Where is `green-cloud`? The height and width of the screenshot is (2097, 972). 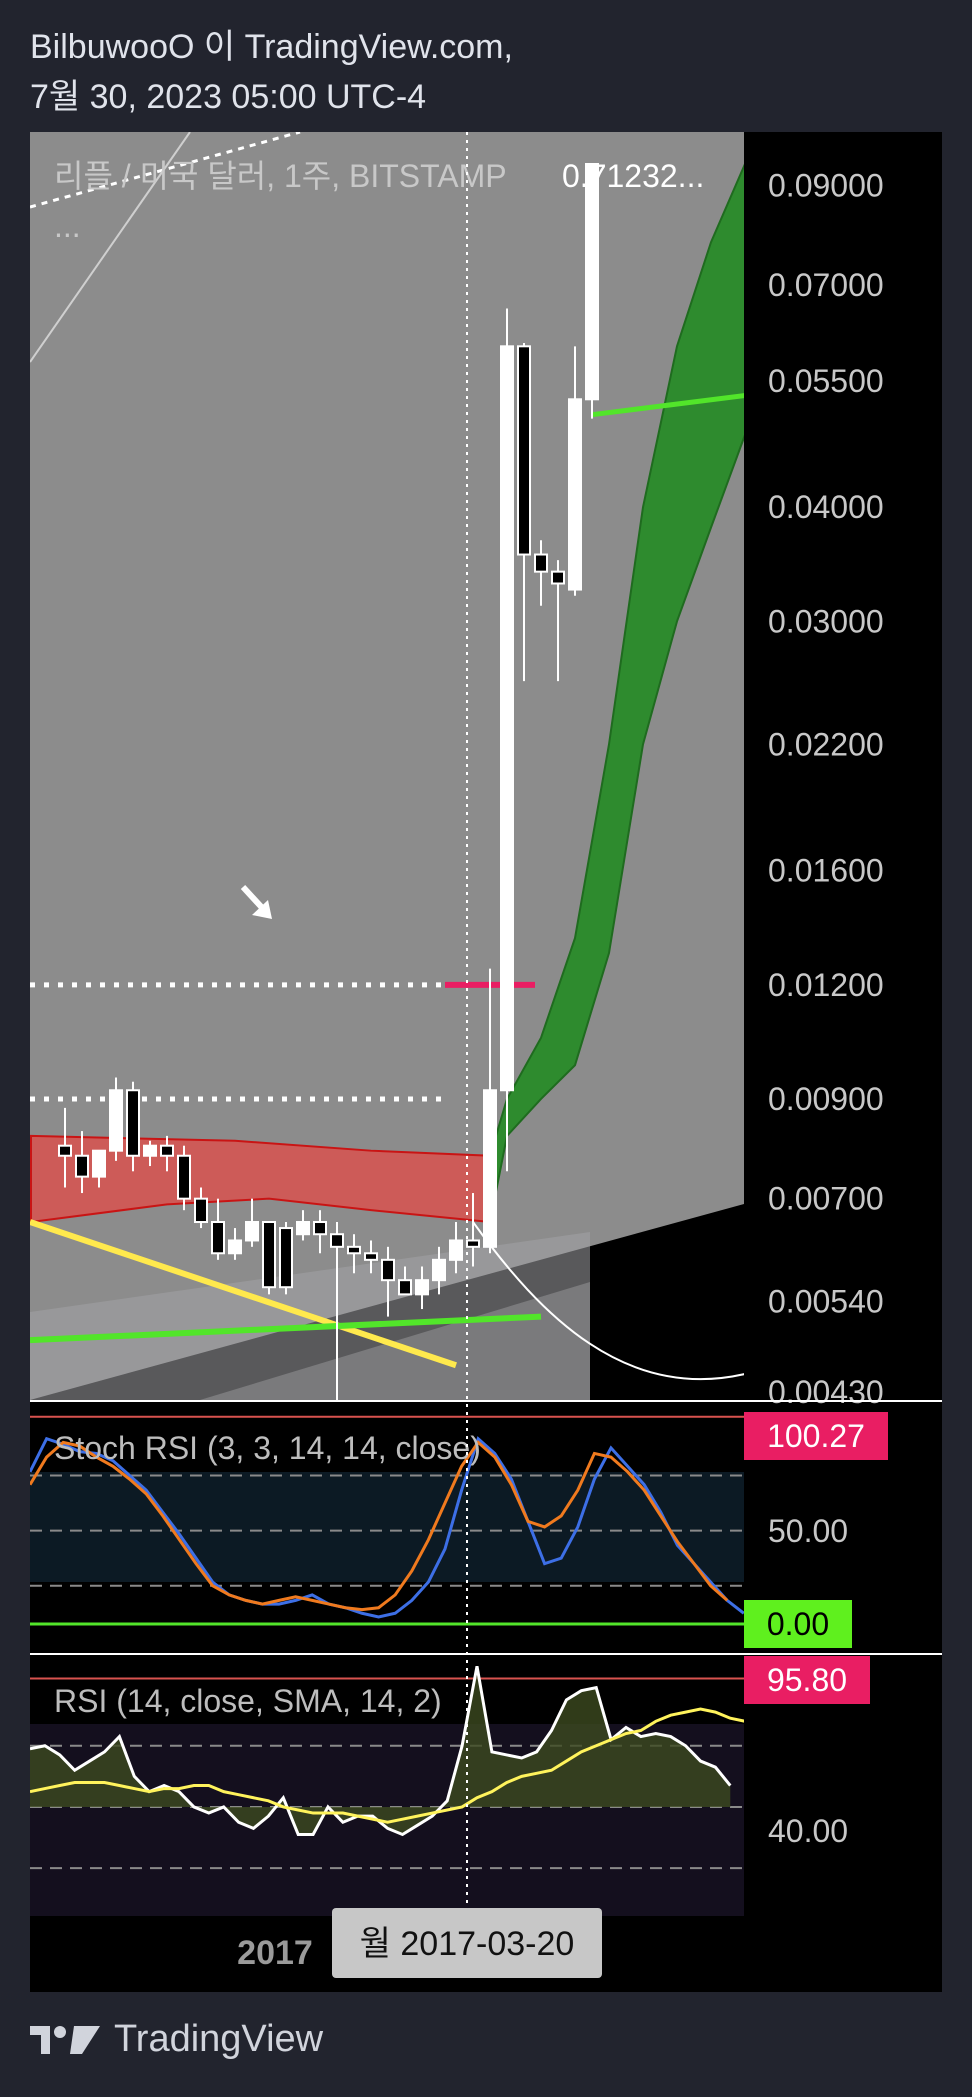
green-cloud is located at coordinates (616, 693).